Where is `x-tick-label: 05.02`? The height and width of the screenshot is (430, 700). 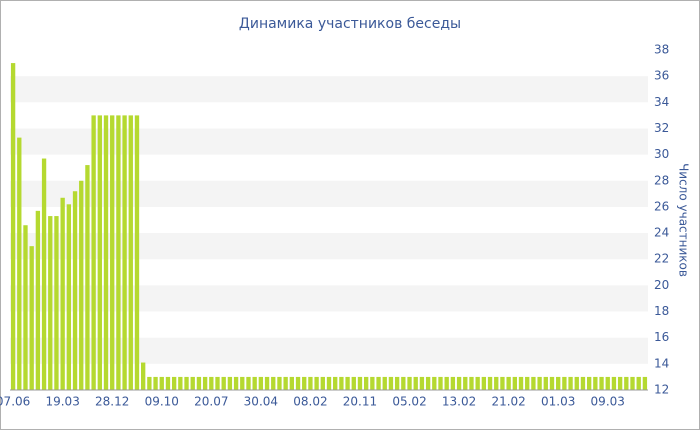 x-tick-label: 05.02 is located at coordinates (409, 402).